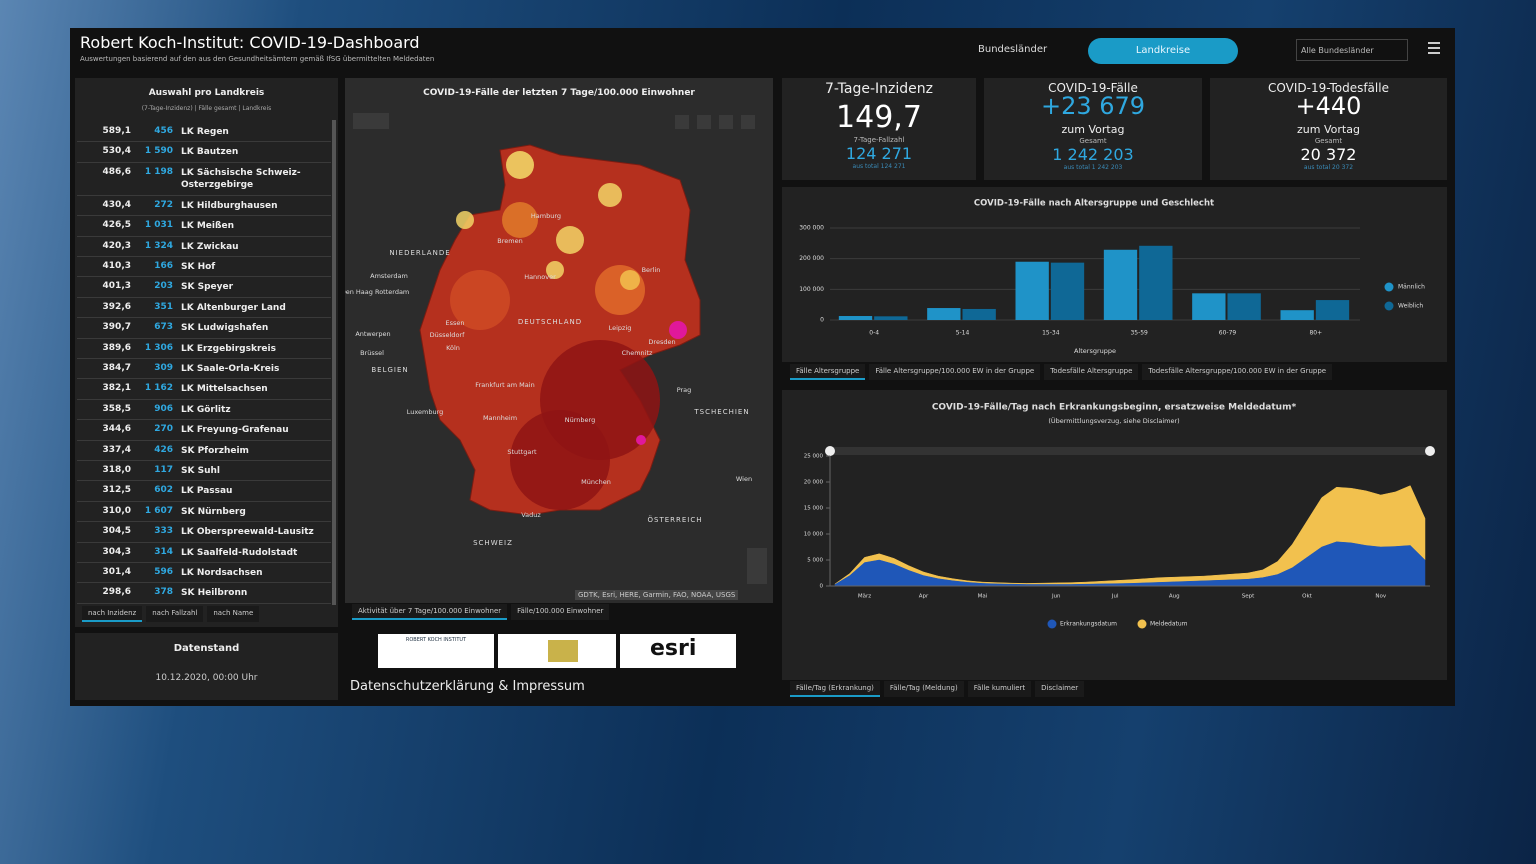  What do you see at coordinates (637, 353) in the screenshot?
I see `map-label: Chemnitz` at bounding box center [637, 353].